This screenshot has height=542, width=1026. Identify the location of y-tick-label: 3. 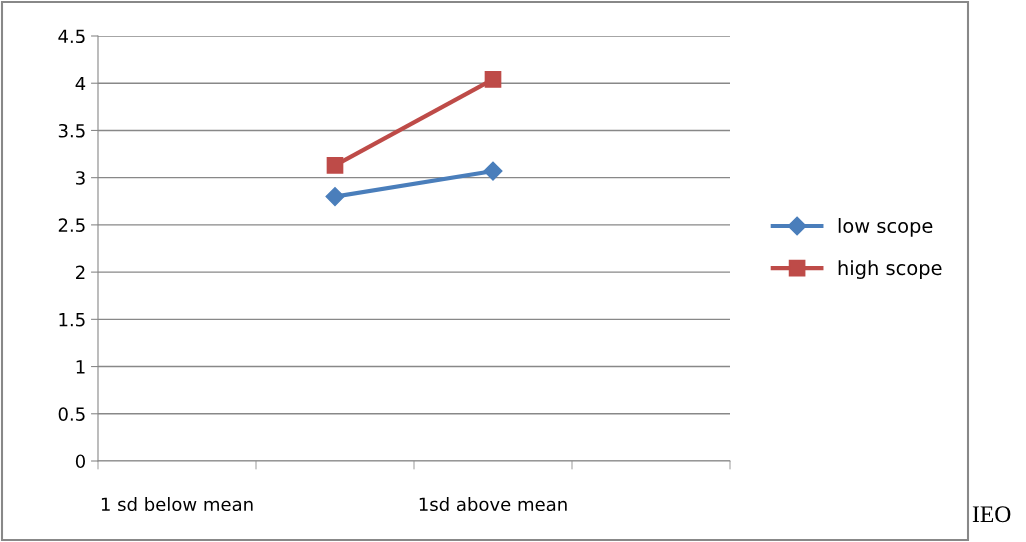
(80, 178).